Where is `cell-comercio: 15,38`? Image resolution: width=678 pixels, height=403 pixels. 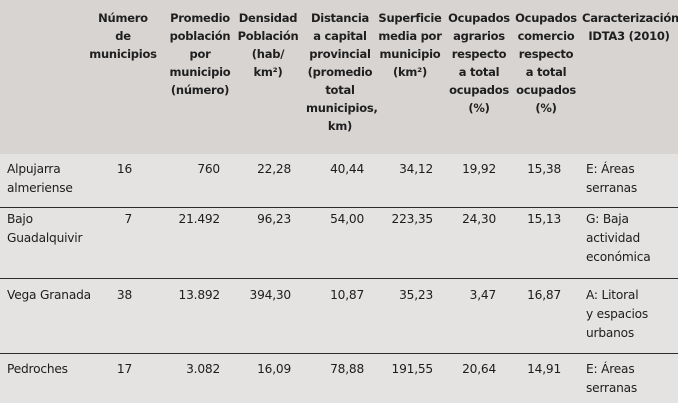 cell-comercio: 15,38 is located at coordinates (544, 169).